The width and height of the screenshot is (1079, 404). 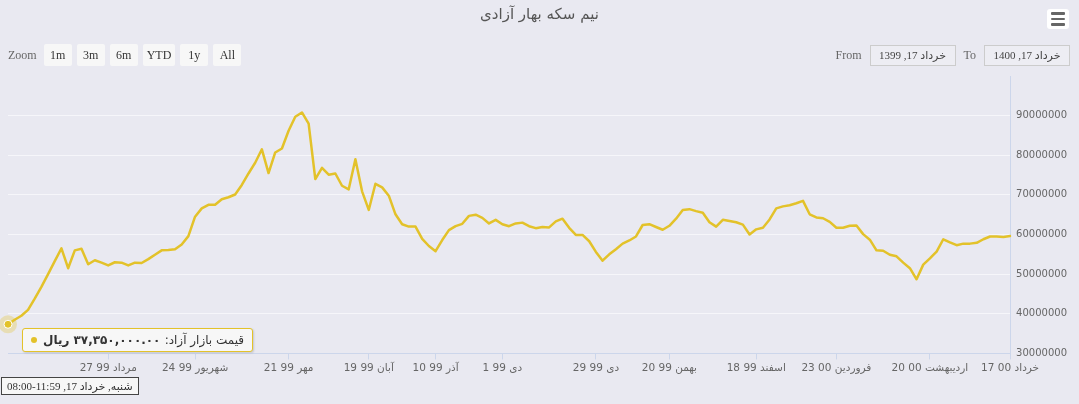 I want to click on text: From, so click(x=848, y=54).